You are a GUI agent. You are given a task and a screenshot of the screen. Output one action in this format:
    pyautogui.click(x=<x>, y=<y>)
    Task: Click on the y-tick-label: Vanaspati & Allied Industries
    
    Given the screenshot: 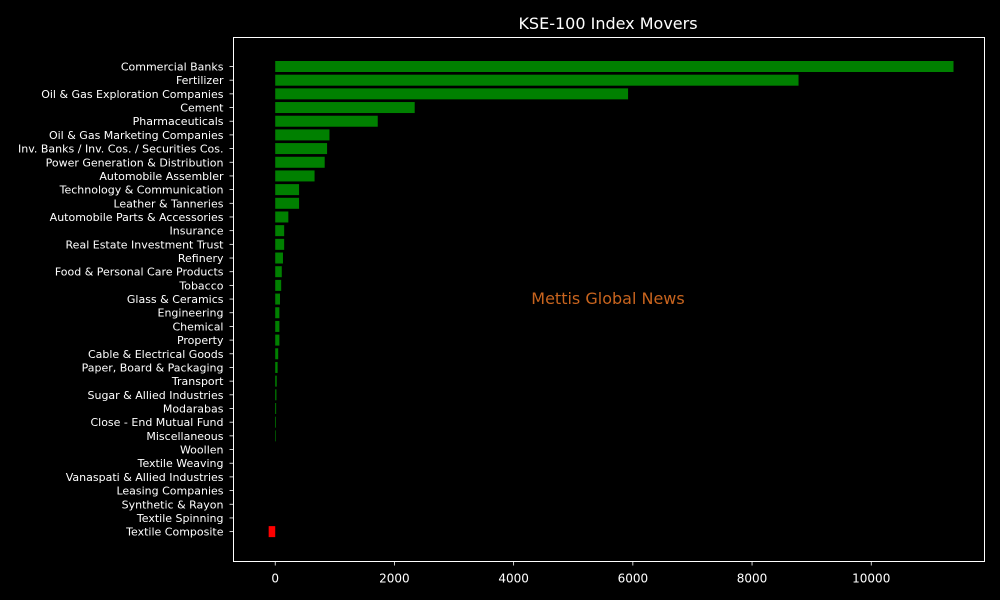 What is the action you would take?
    pyautogui.click(x=145, y=477)
    